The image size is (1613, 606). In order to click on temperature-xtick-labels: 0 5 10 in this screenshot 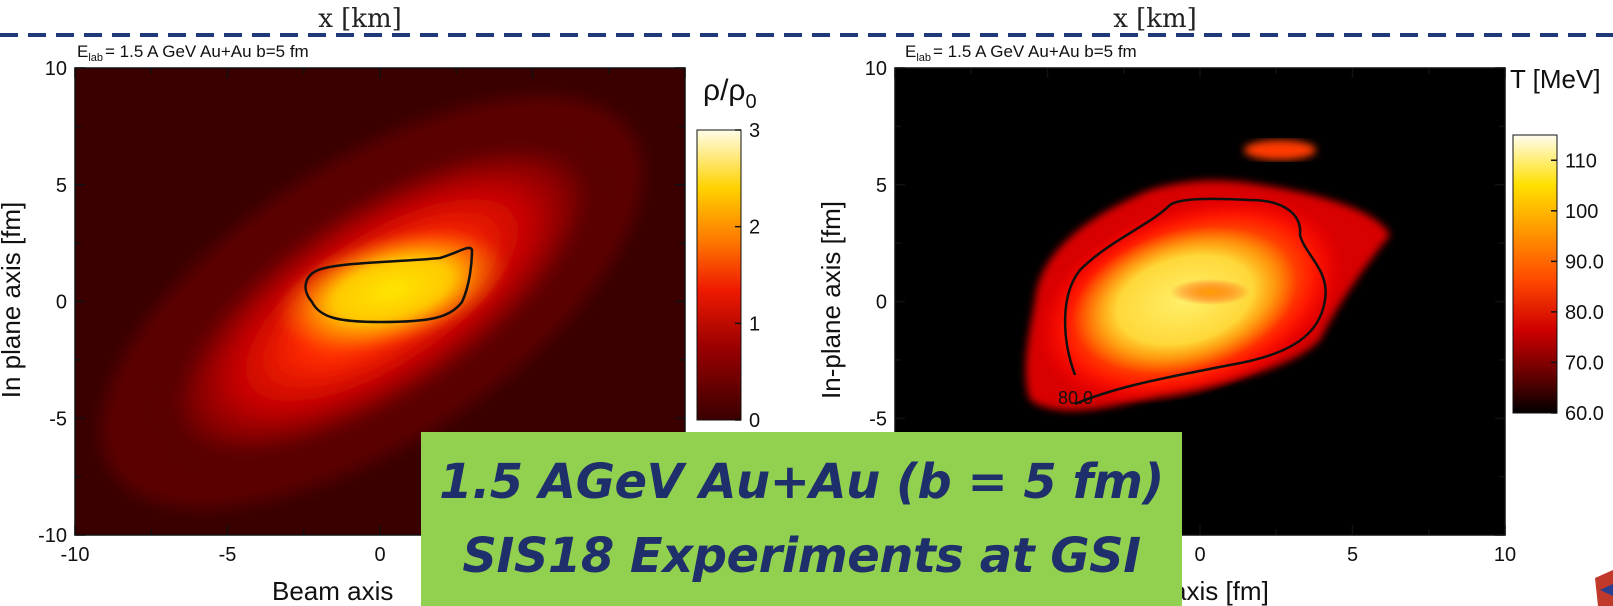, I will do `click(1355, 555)`.